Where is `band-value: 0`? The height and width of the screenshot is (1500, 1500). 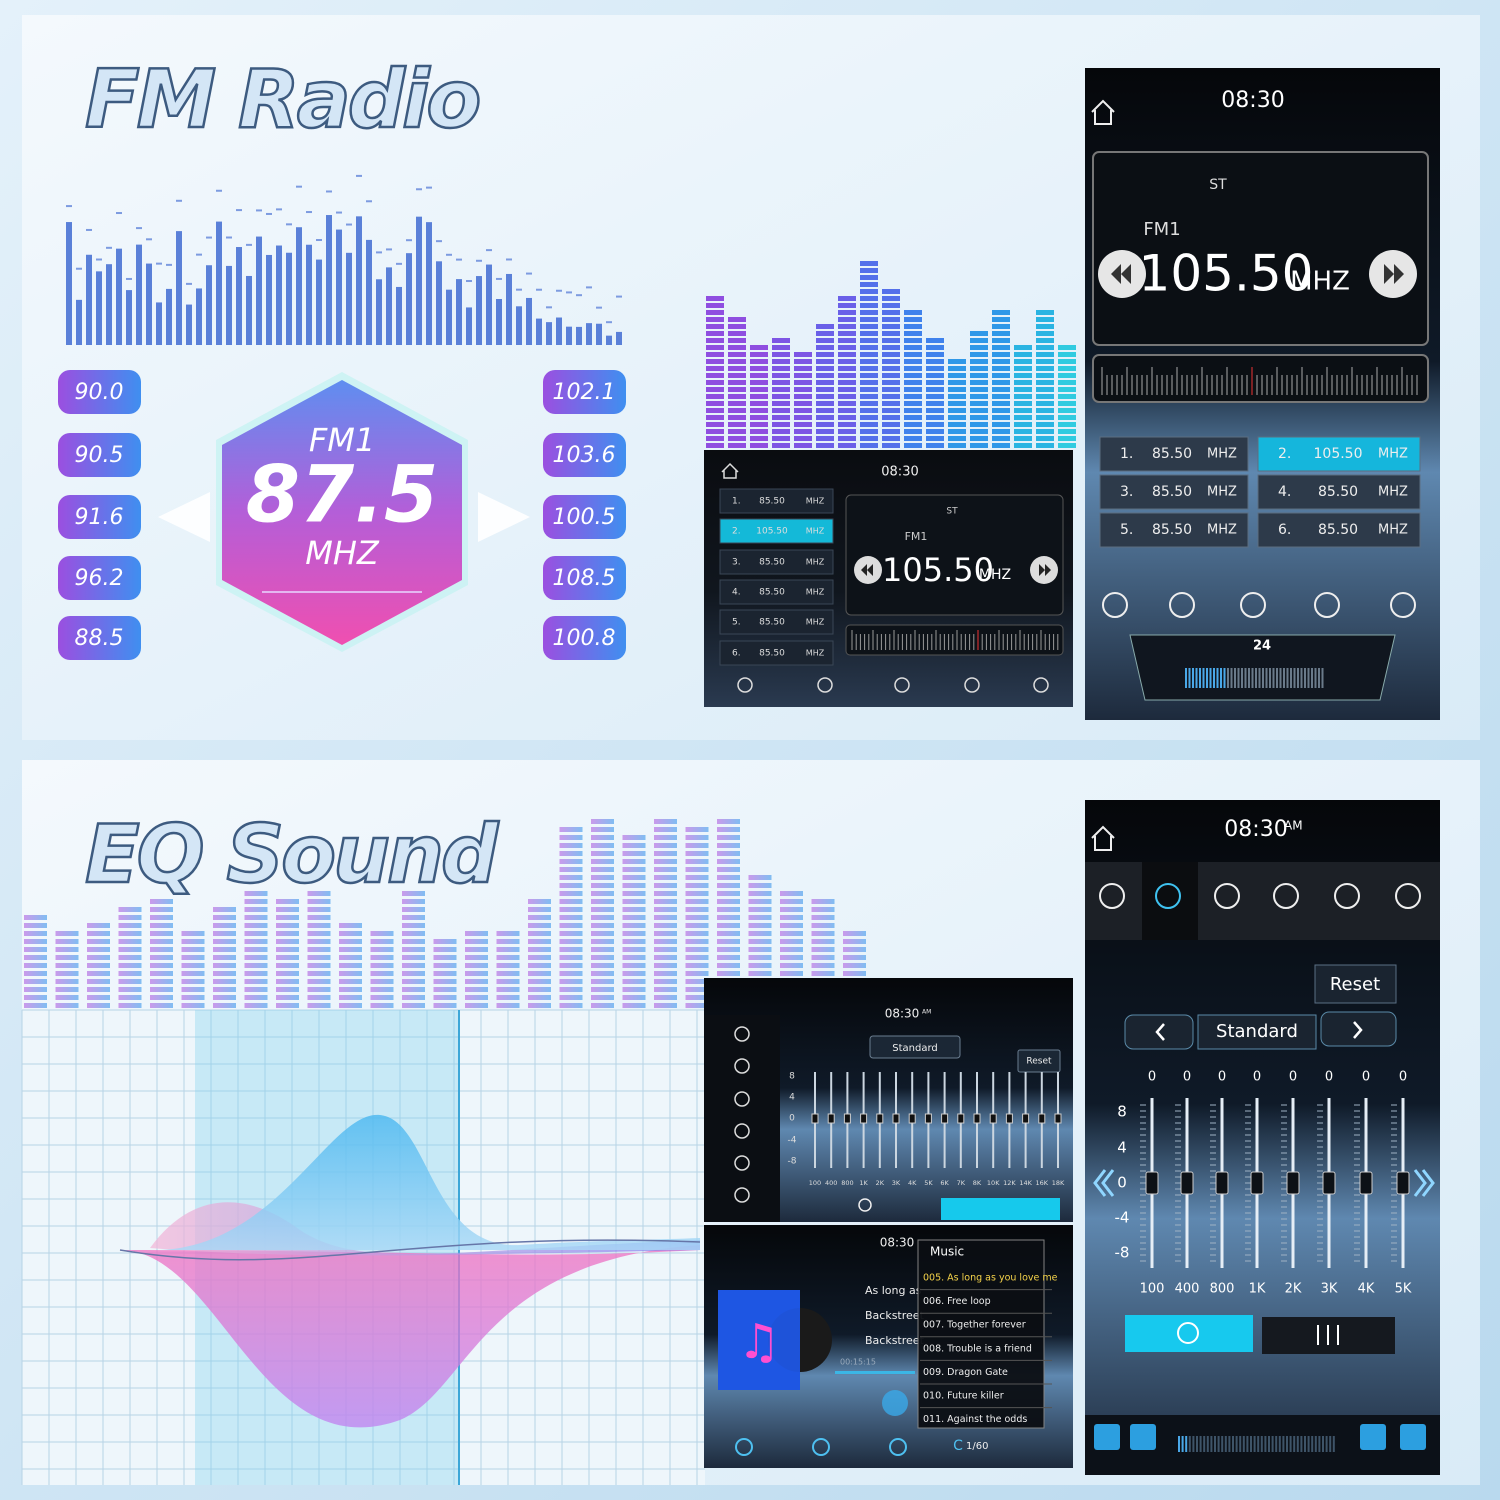 band-value: 0 is located at coordinates (1293, 1077).